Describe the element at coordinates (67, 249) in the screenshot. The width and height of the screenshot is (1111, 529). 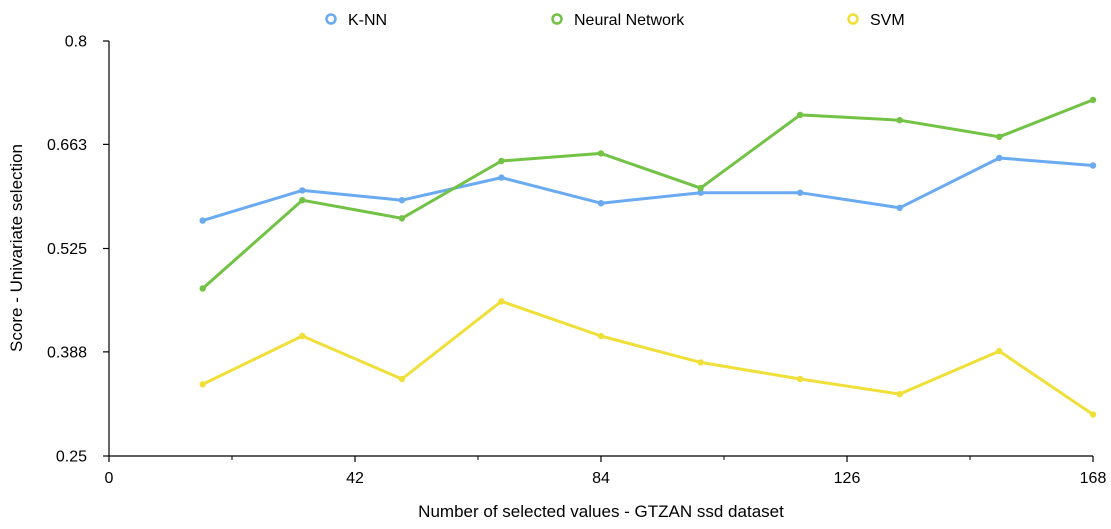
I see `y-tick-label-2: 0.525` at that location.